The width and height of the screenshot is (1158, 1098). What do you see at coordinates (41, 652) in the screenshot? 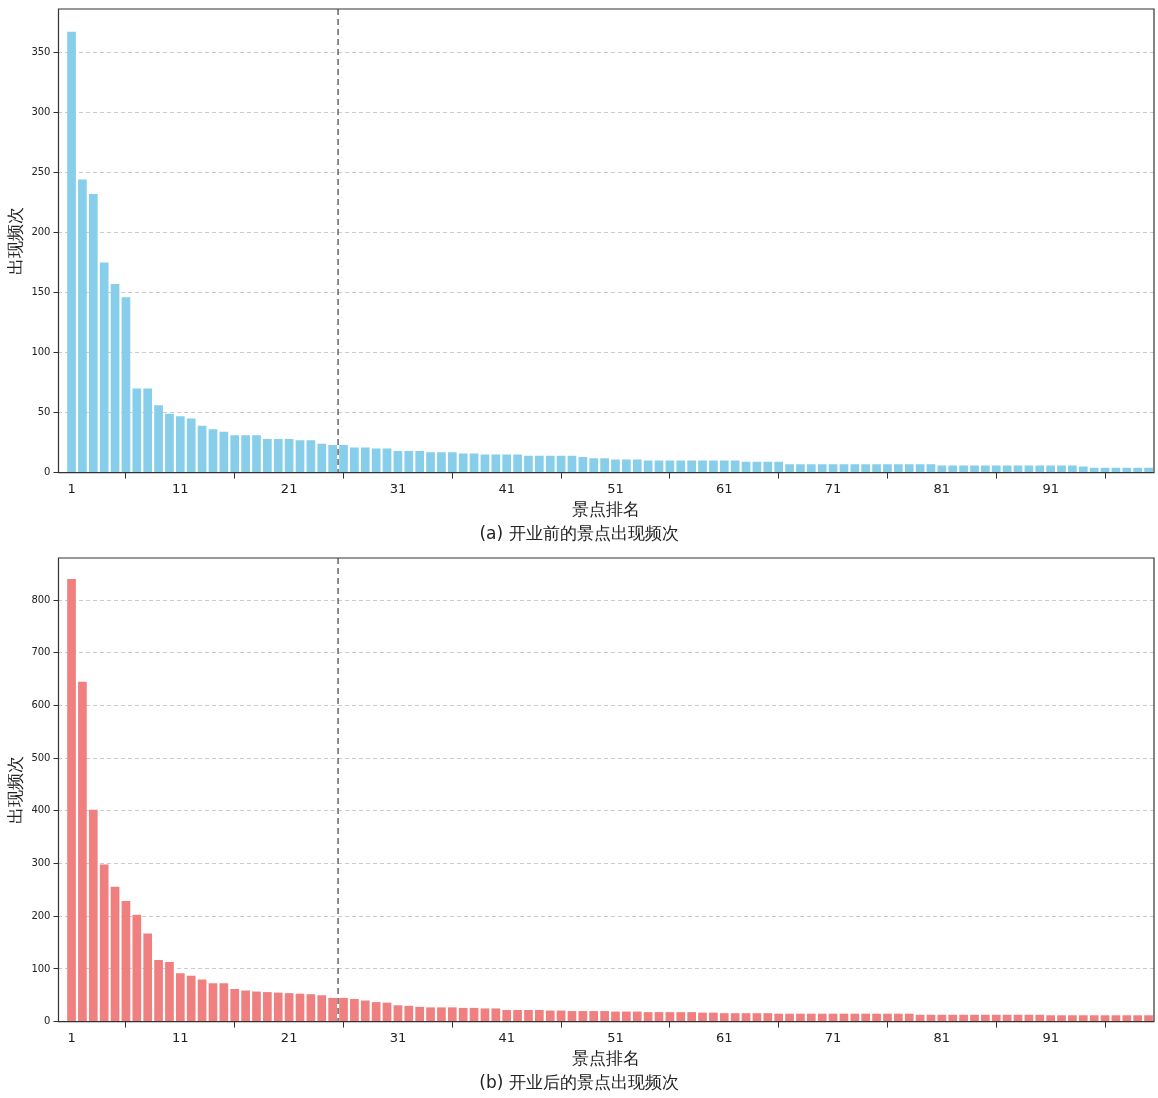
I see `y-tick-label: 700` at bounding box center [41, 652].